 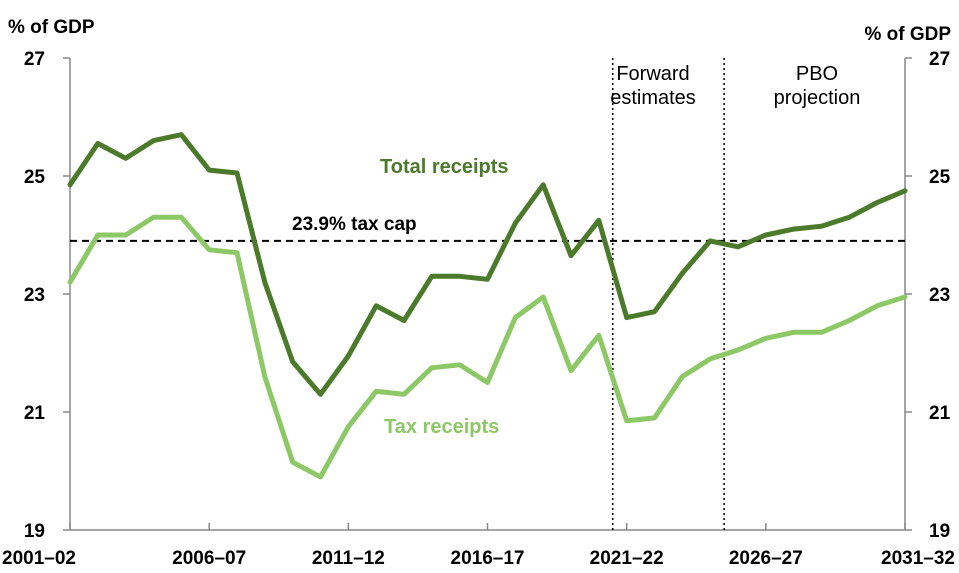 What do you see at coordinates (940, 177) in the screenshot?
I see `y-tick-label-right: 25` at bounding box center [940, 177].